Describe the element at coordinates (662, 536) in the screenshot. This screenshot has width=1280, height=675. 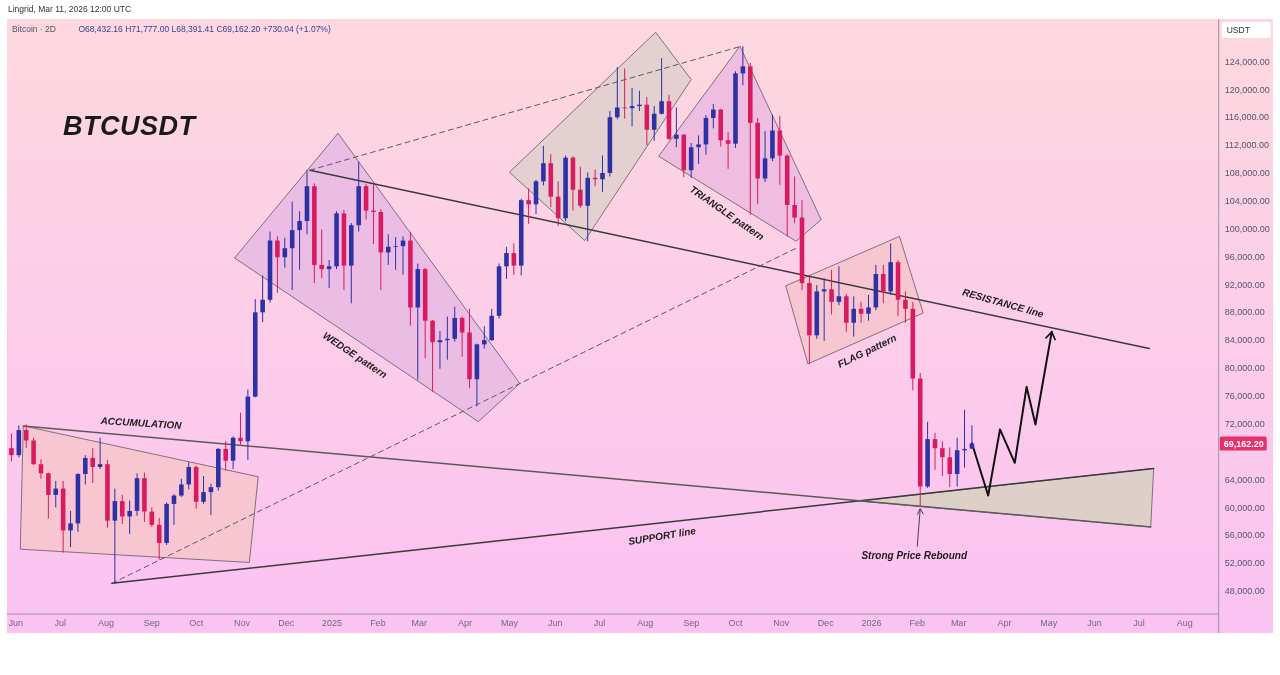
I see `annotation: SUPPORT line` at that location.